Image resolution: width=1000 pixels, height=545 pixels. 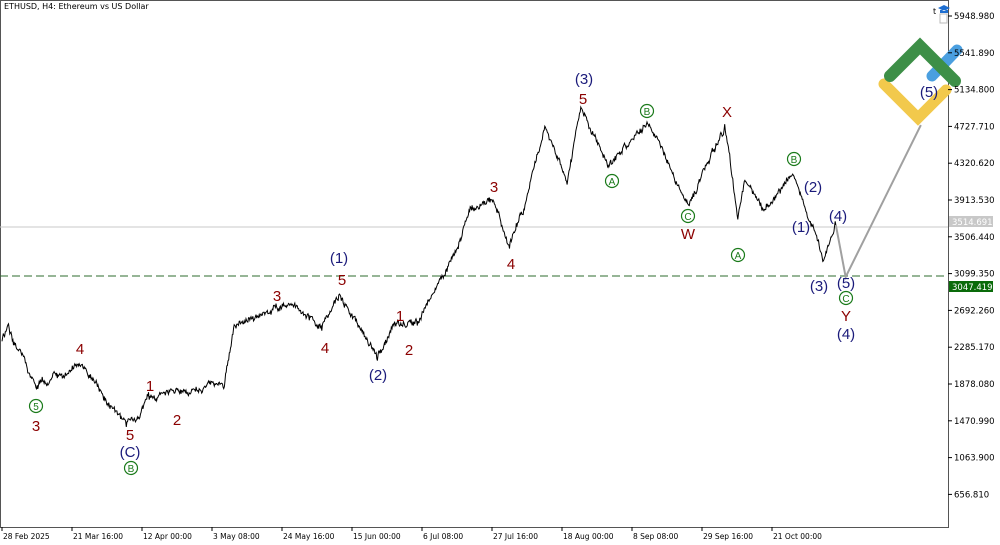 What do you see at coordinates (974, 348) in the screenshot?
I see `y-tick-label: 2285.170` at bounding box center [974, 348].